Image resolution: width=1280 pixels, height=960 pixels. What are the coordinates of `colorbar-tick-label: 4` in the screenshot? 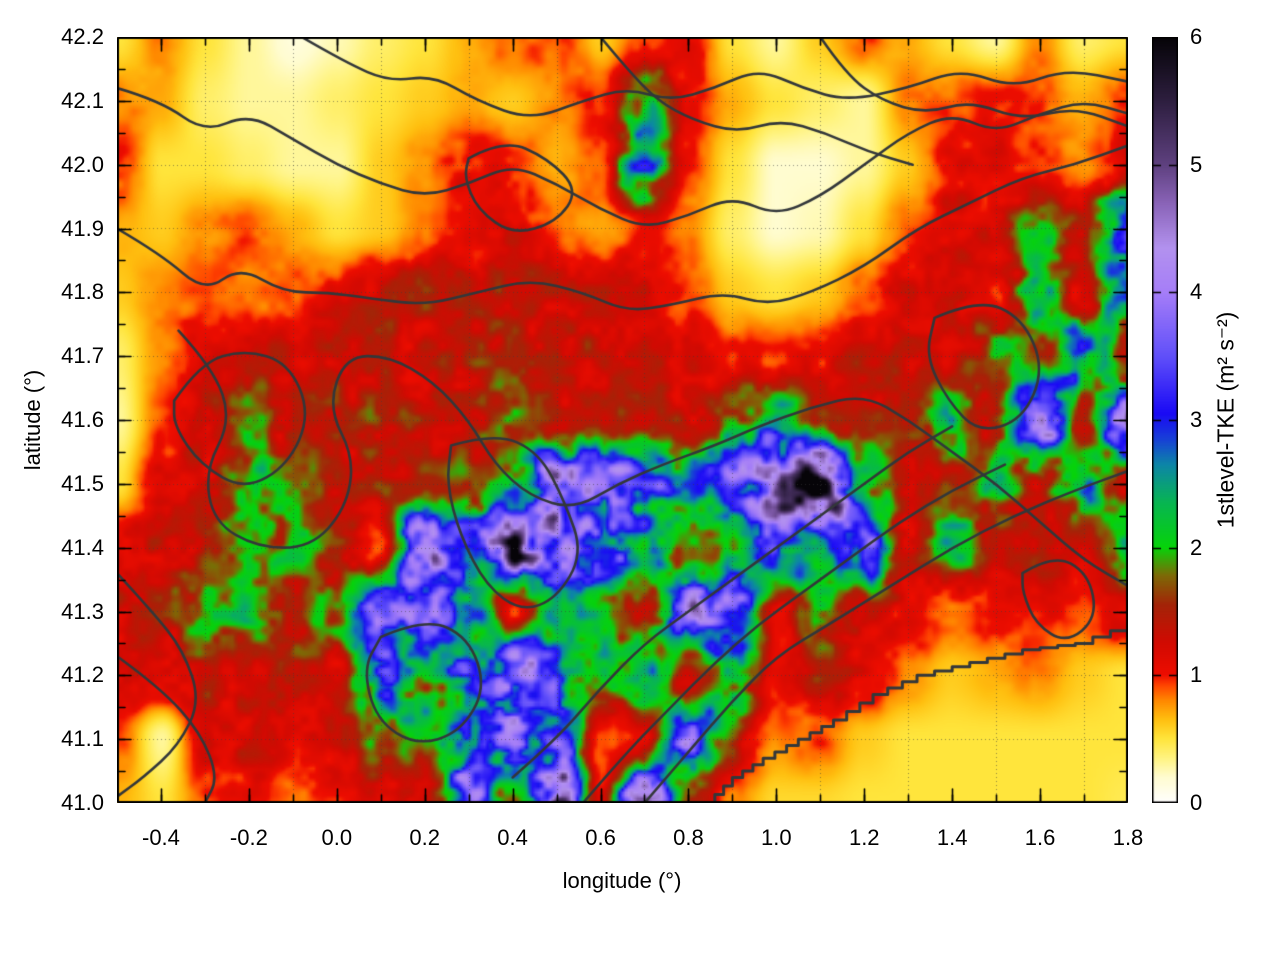 It's located at (1196, 292).